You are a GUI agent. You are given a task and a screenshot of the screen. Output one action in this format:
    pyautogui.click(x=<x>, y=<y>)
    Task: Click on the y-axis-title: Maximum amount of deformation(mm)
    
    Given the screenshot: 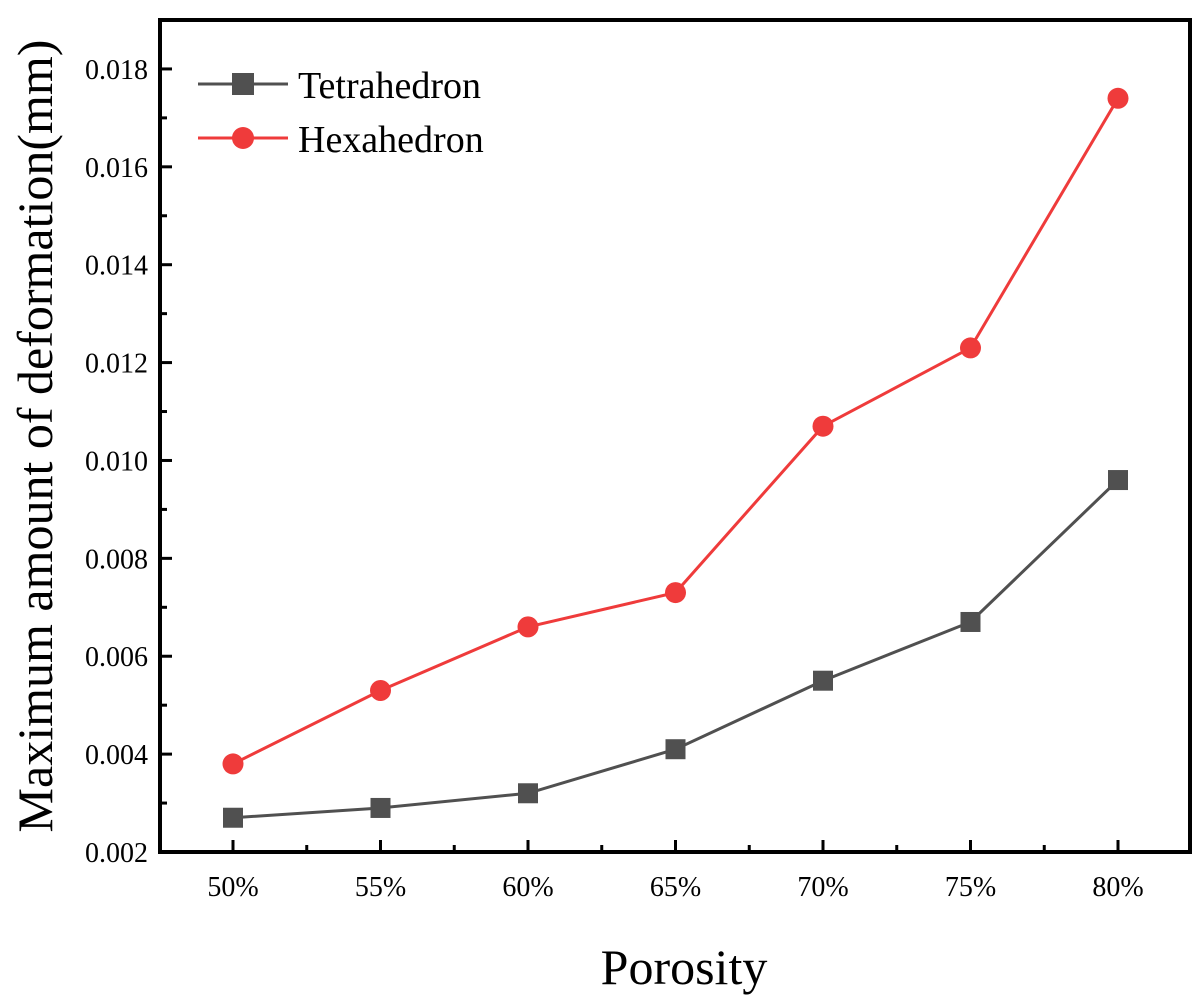 What is the action you would take?
    pyautogui.click(x=35, y=436)
    